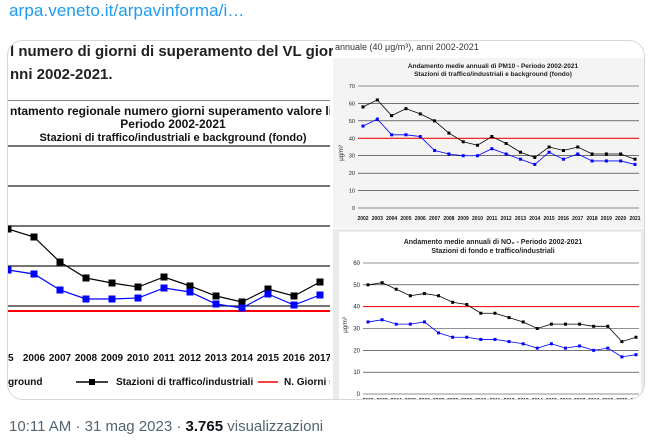 The image size is (657, 445). Describe the element at coordinates (356, 264) in the screenshot. I see `y-tick-label: 60` at that location.